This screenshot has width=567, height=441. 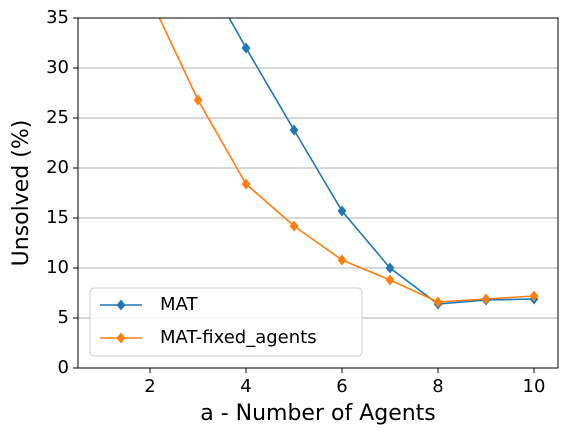 What do you see at coordinates (226, 322) in the screenshot?
I see `legend-box` at bounding box center [226, 322].